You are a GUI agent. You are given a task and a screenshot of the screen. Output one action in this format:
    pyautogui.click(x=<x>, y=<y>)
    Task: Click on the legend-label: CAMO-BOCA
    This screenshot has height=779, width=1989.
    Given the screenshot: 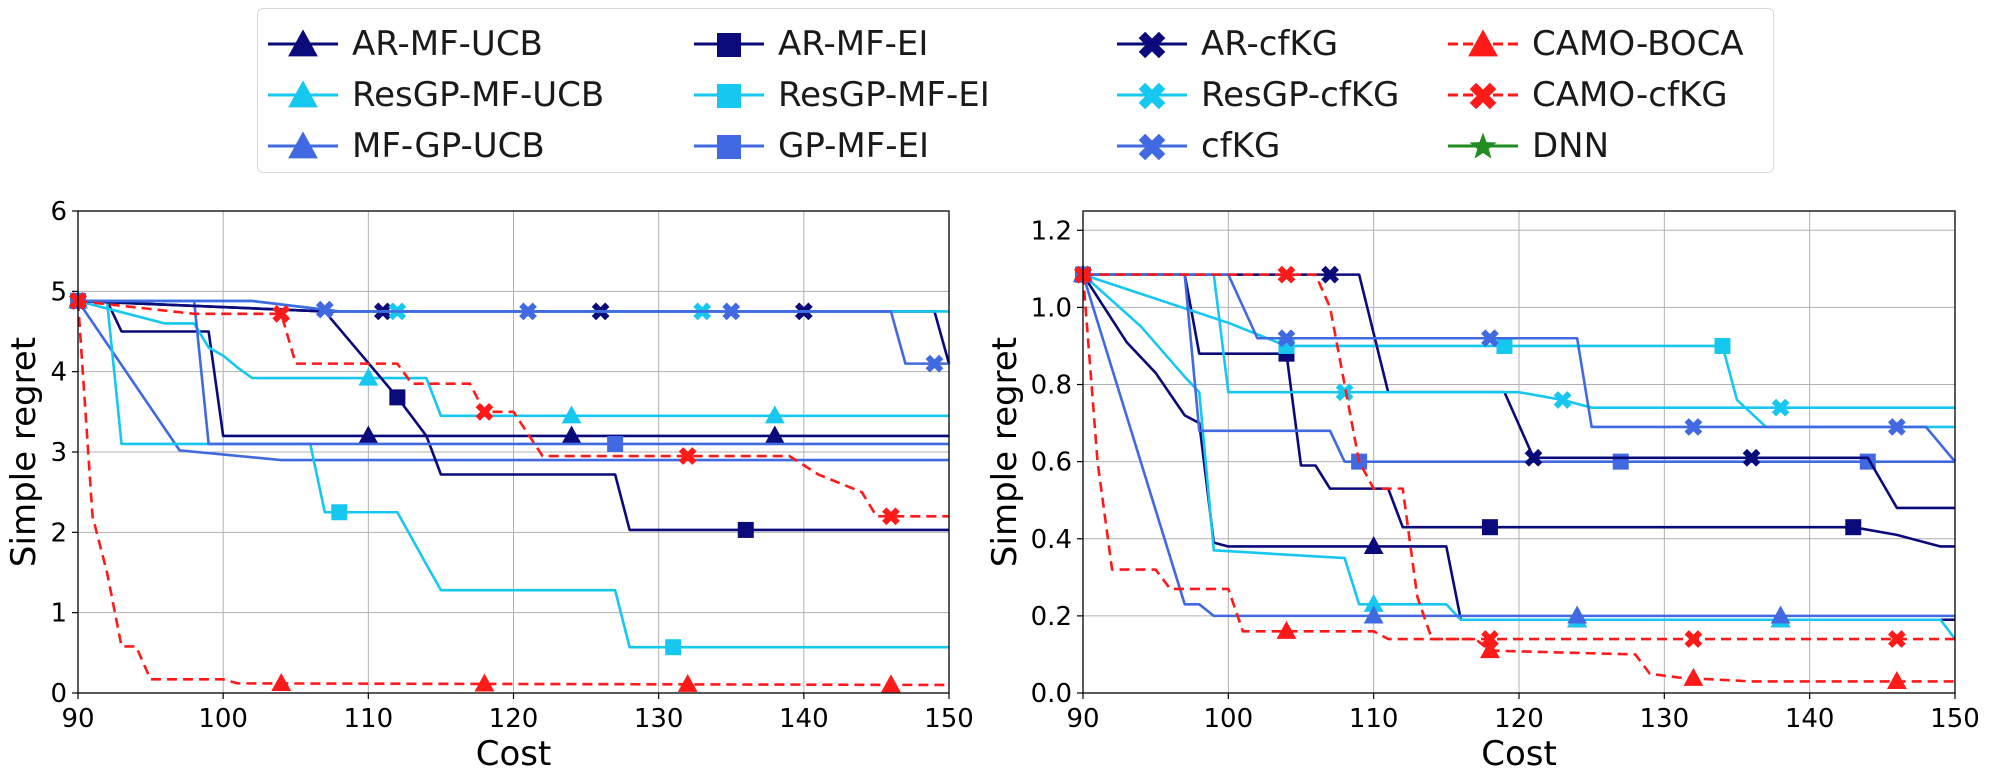 What is the action you would take?
    pyautogui.click(x=1638, y=44)
    